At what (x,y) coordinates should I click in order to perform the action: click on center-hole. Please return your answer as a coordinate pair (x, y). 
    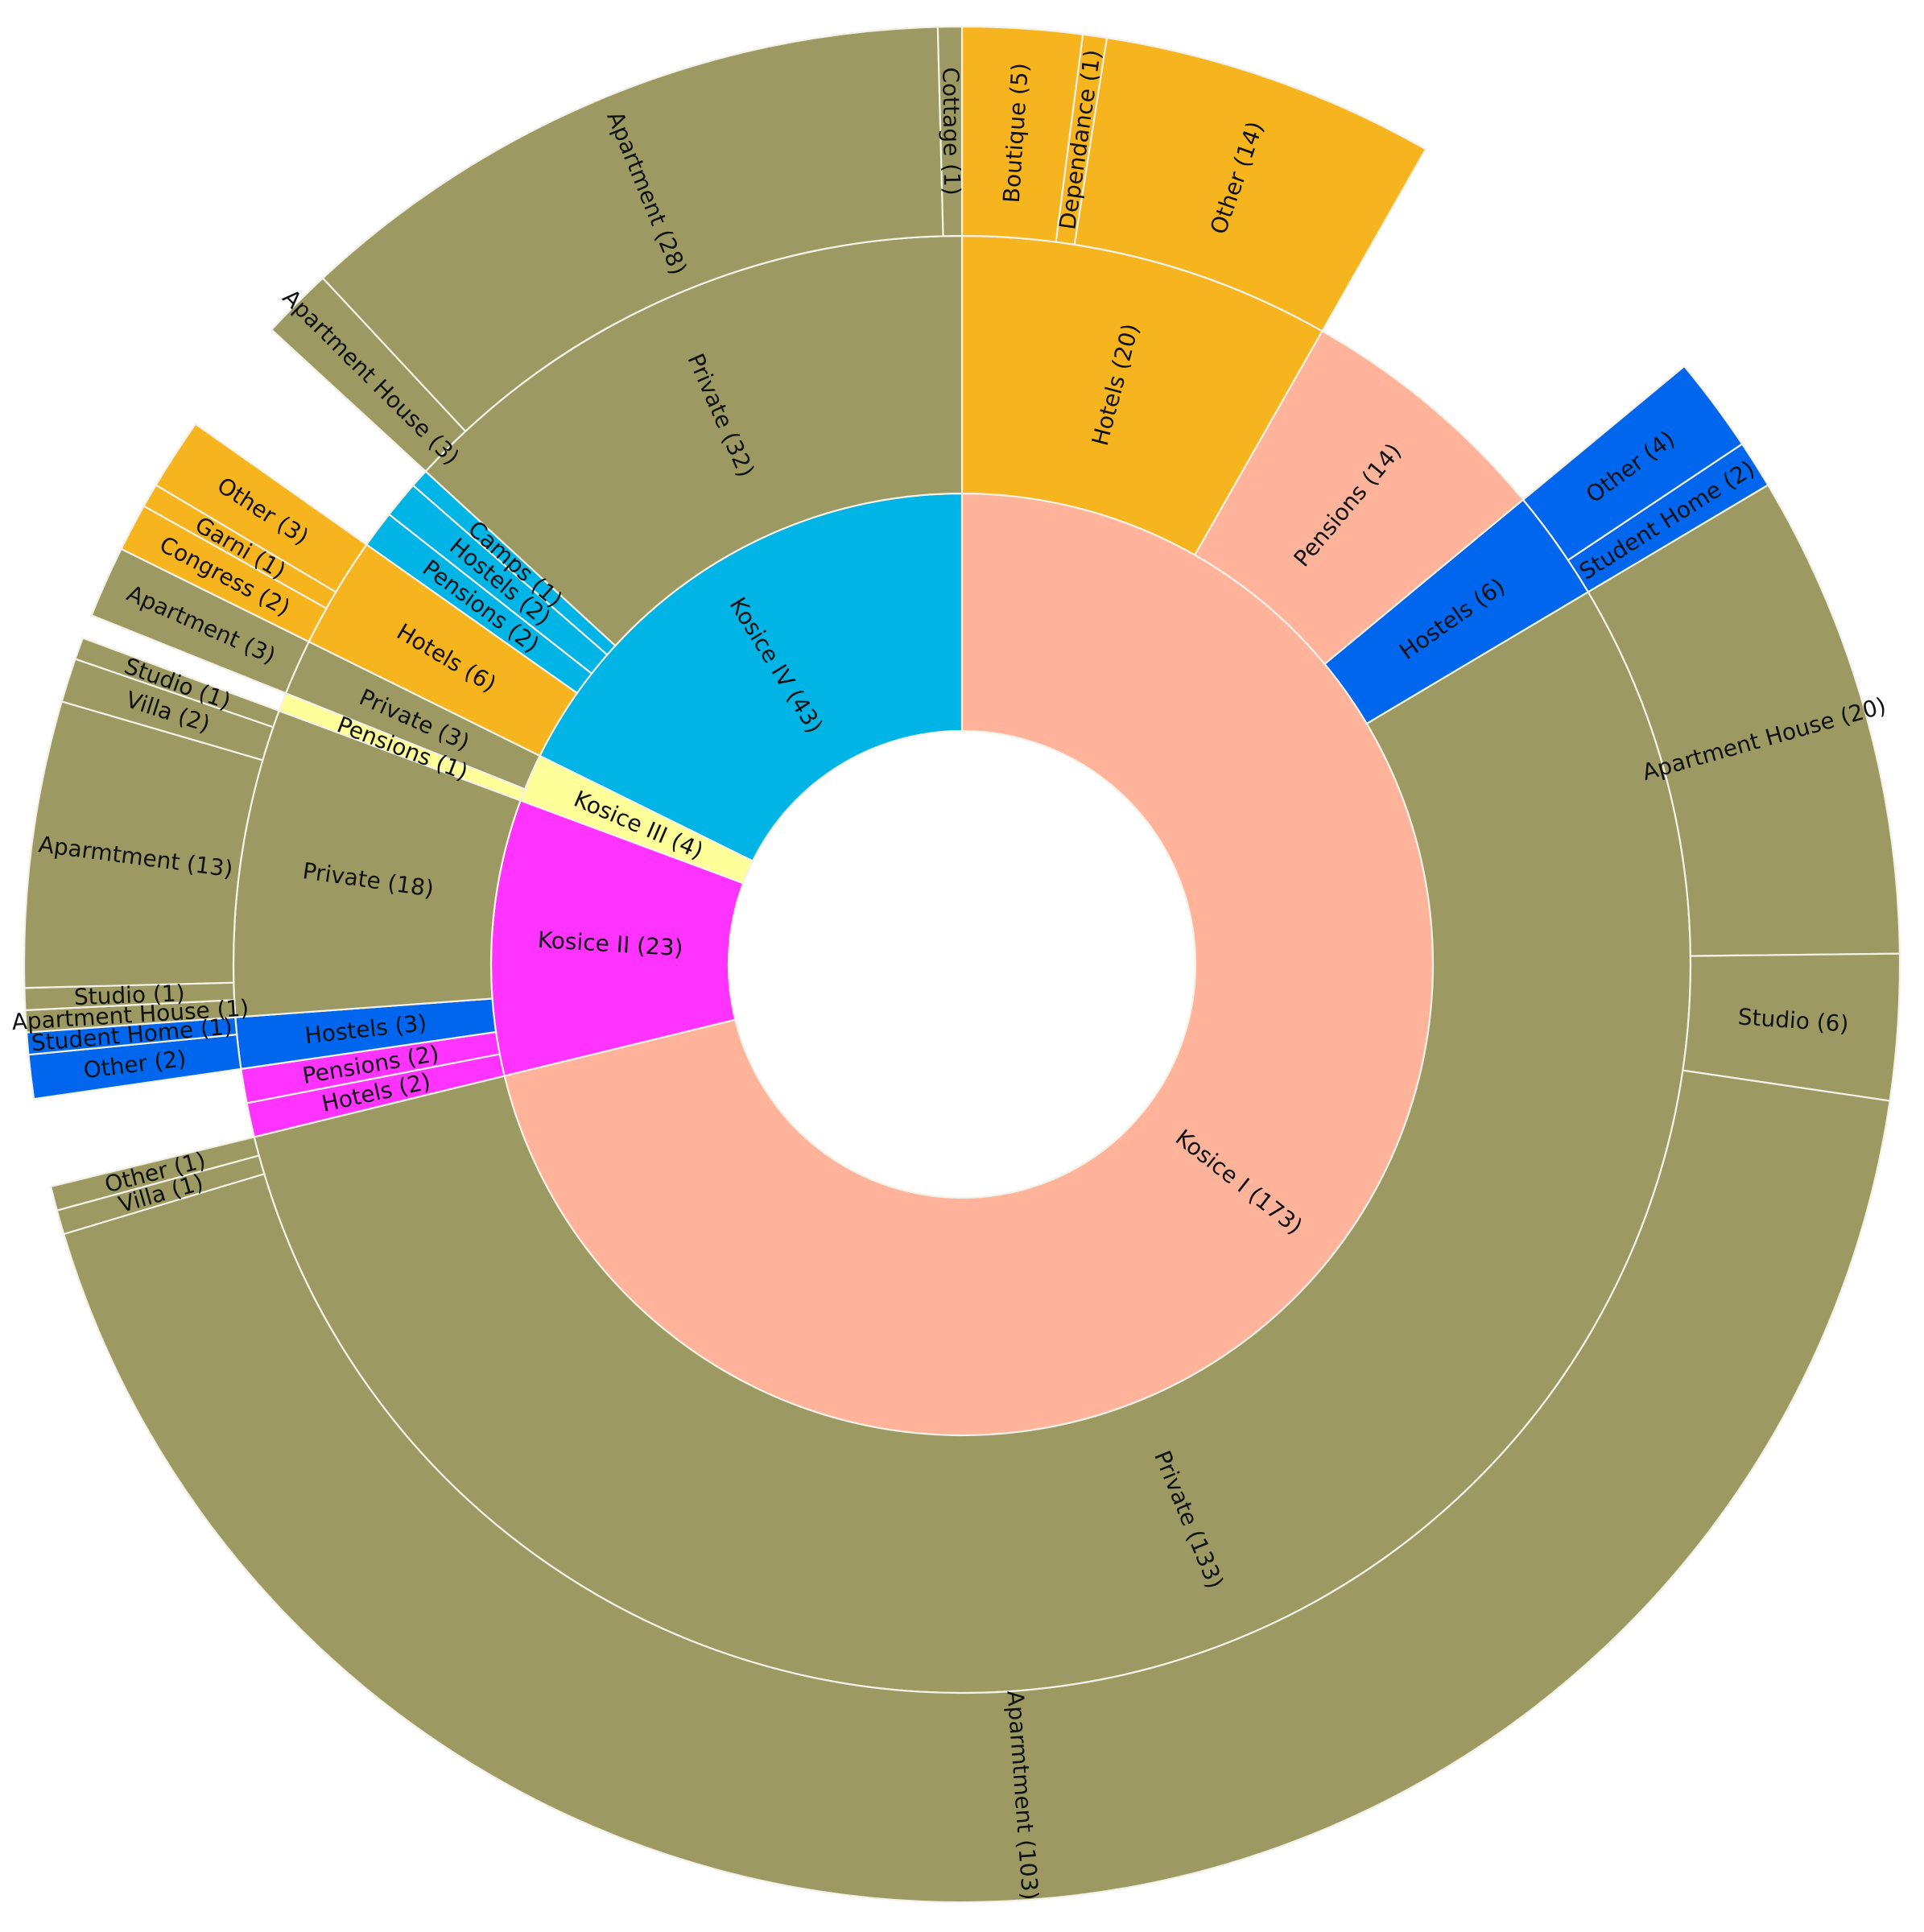
    Looking at the image, I should click on (962, 965).